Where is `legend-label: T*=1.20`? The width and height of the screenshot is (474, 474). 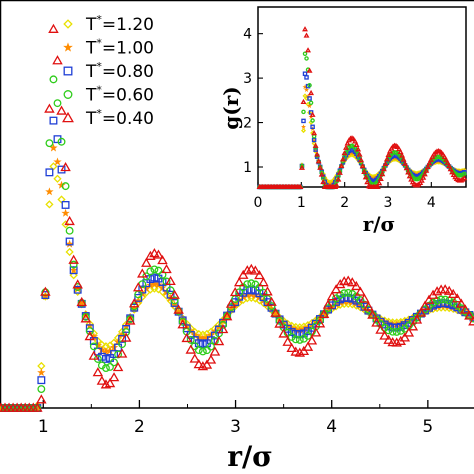
legend-label: T*=1.20 is located at coordinates (119, 24).